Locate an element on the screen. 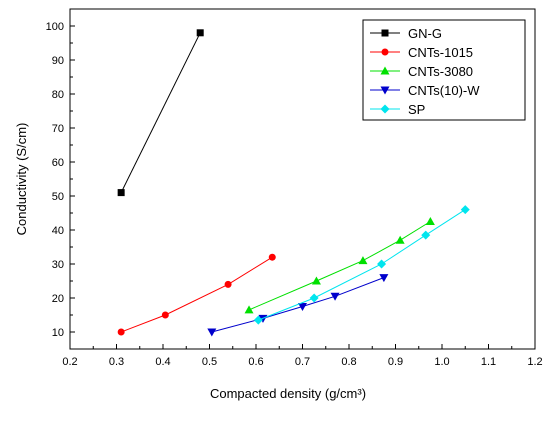  x-tick-label: 1.0 is located at coordinates (441, 362).